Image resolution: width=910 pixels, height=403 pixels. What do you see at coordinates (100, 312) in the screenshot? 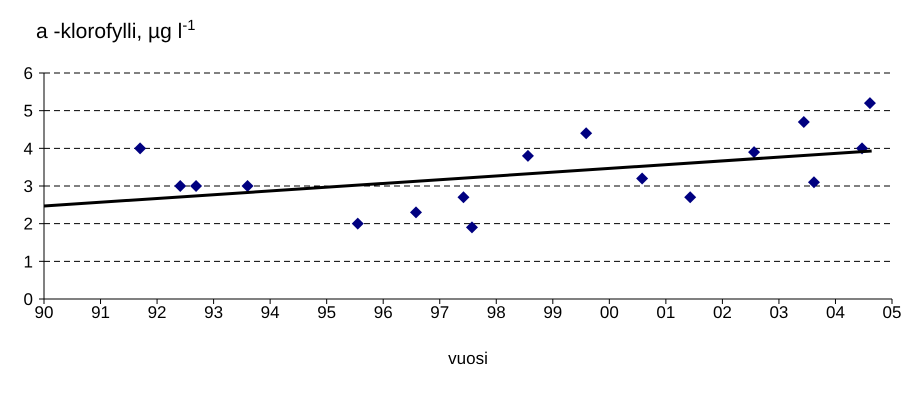
I see `x-tick-label: 91` at bounding box center [100, 312].